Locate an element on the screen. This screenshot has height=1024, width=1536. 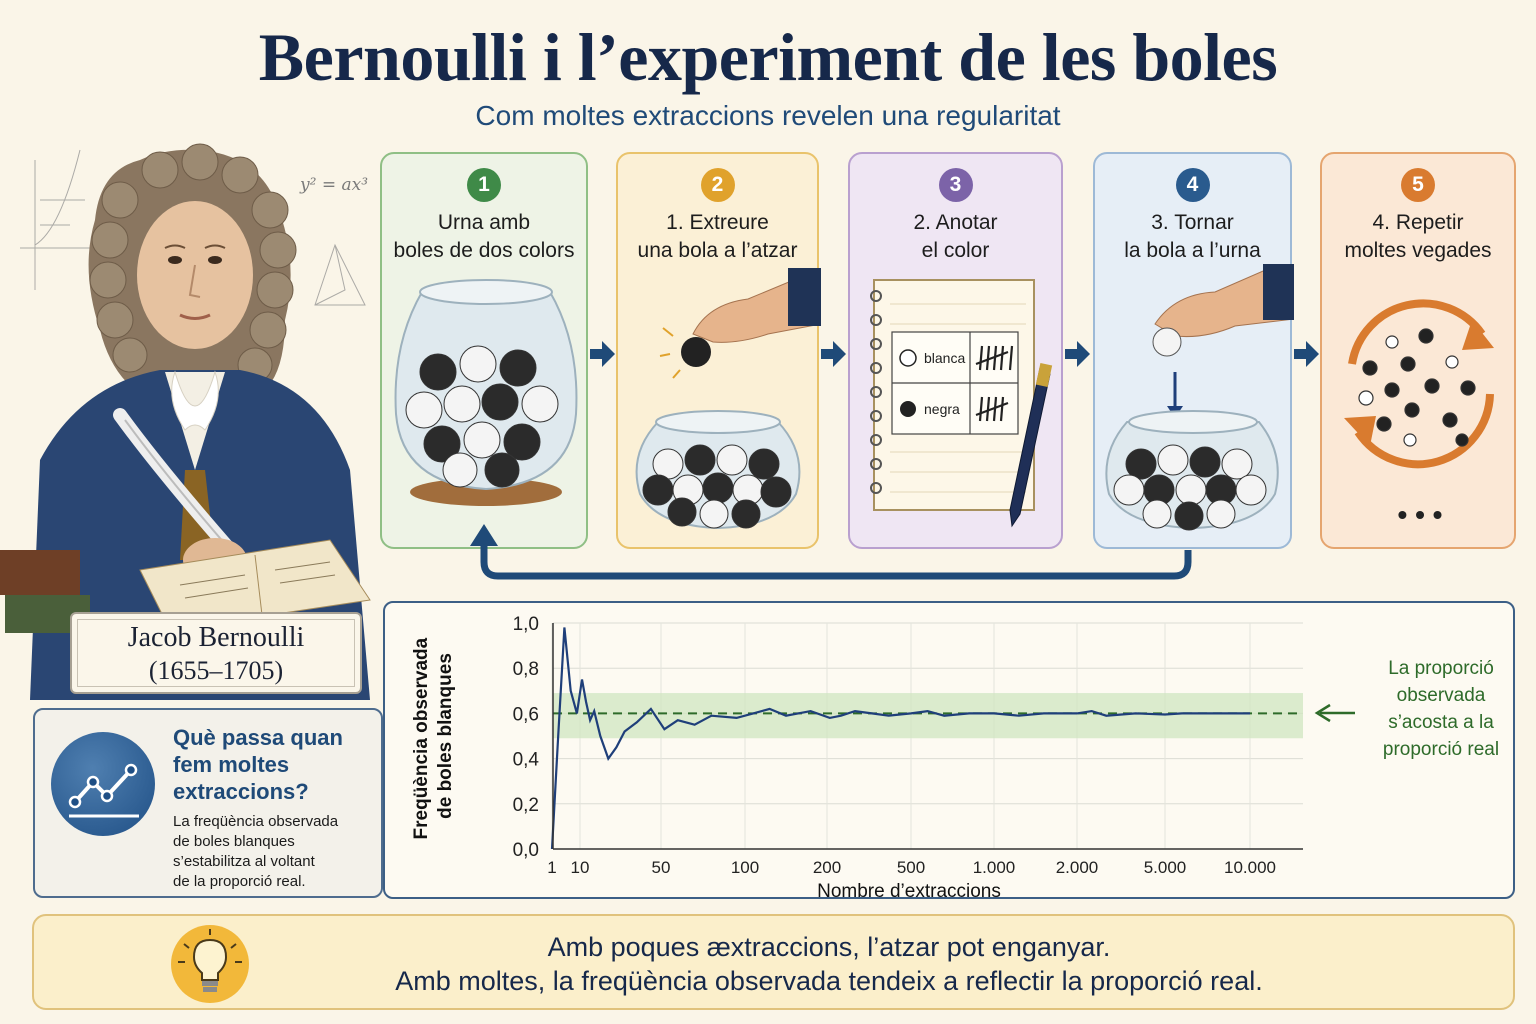
step-2-card: 2 1. Extreure una bola a l’atzar is located at coordinates (718, 350).